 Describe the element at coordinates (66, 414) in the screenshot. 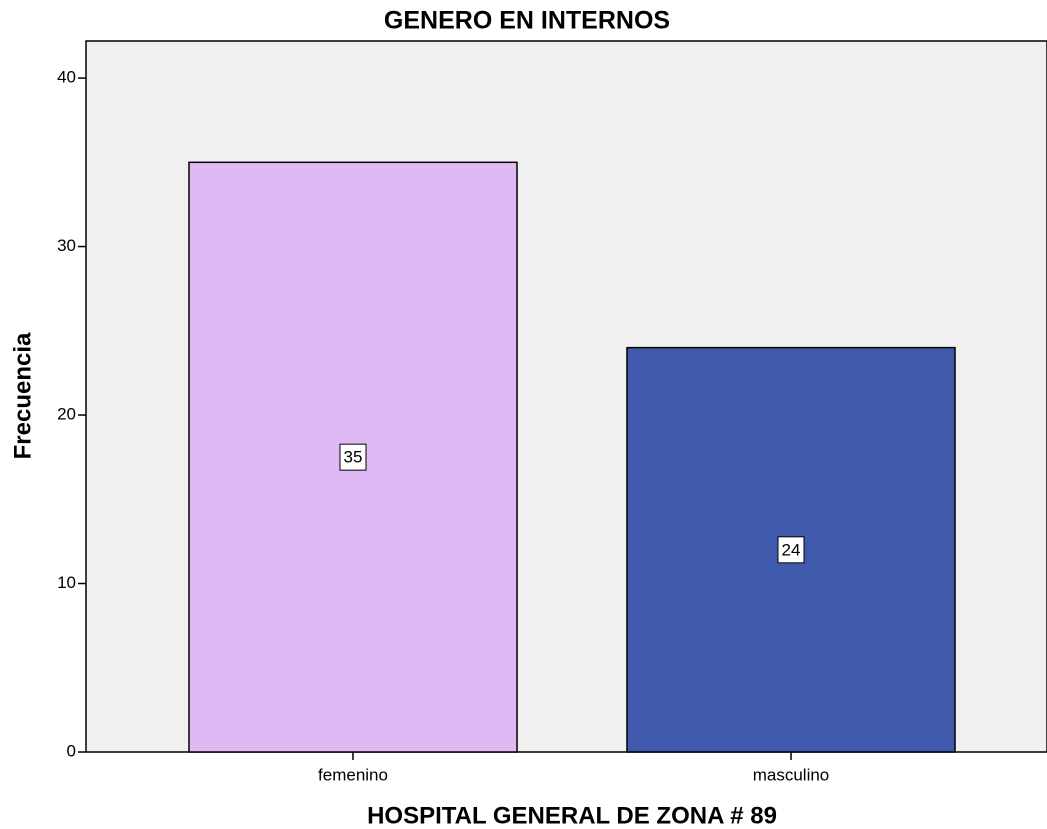

I see `y-tick-label: 20` at that location.